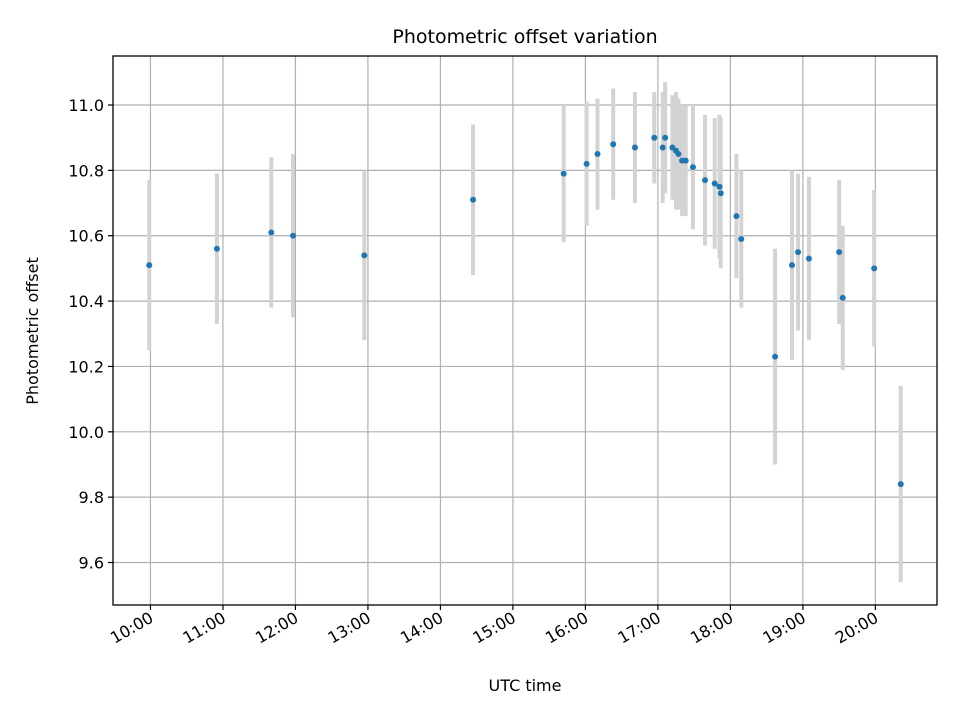 The height and width of the screenshot is (720, 960). What do you see at coordinates (86, 432) in the screenshot?
I see `y-tick-label: 10.0` at bounding box center [86, 432].